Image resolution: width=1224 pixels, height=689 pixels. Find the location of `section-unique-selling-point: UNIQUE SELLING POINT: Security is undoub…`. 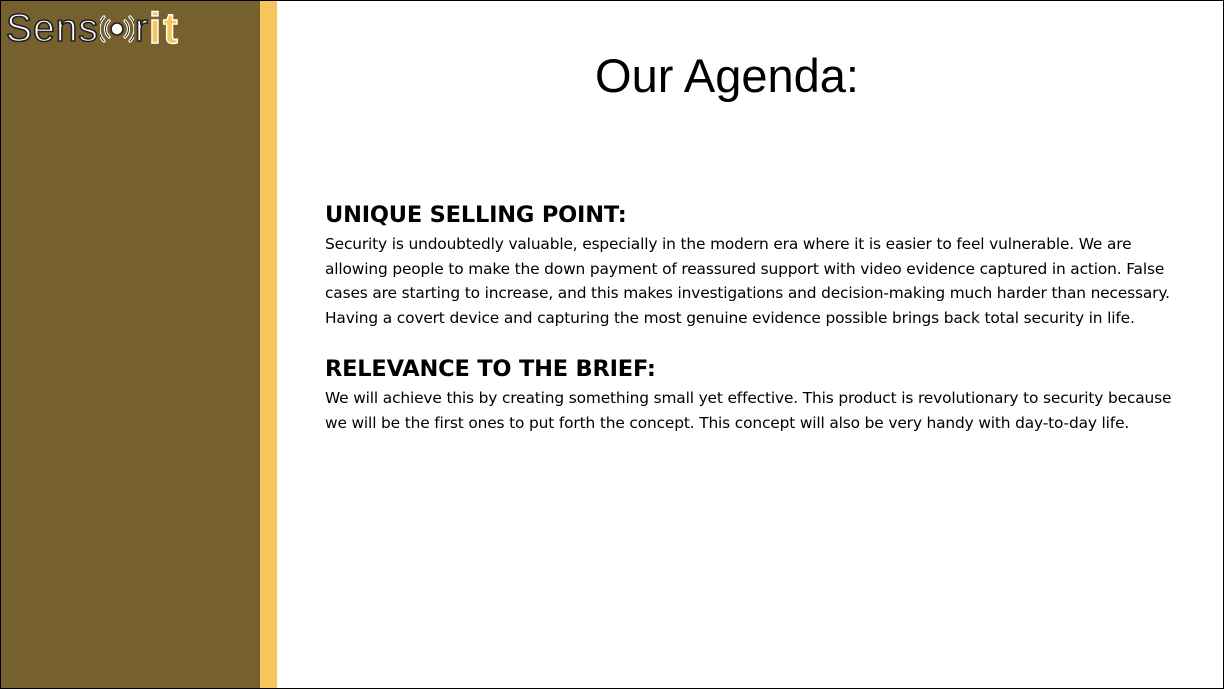

section-unique-selling-point: UNIQUE SELLING POINT: Security is undoub… is located at coordinates (757, 265).